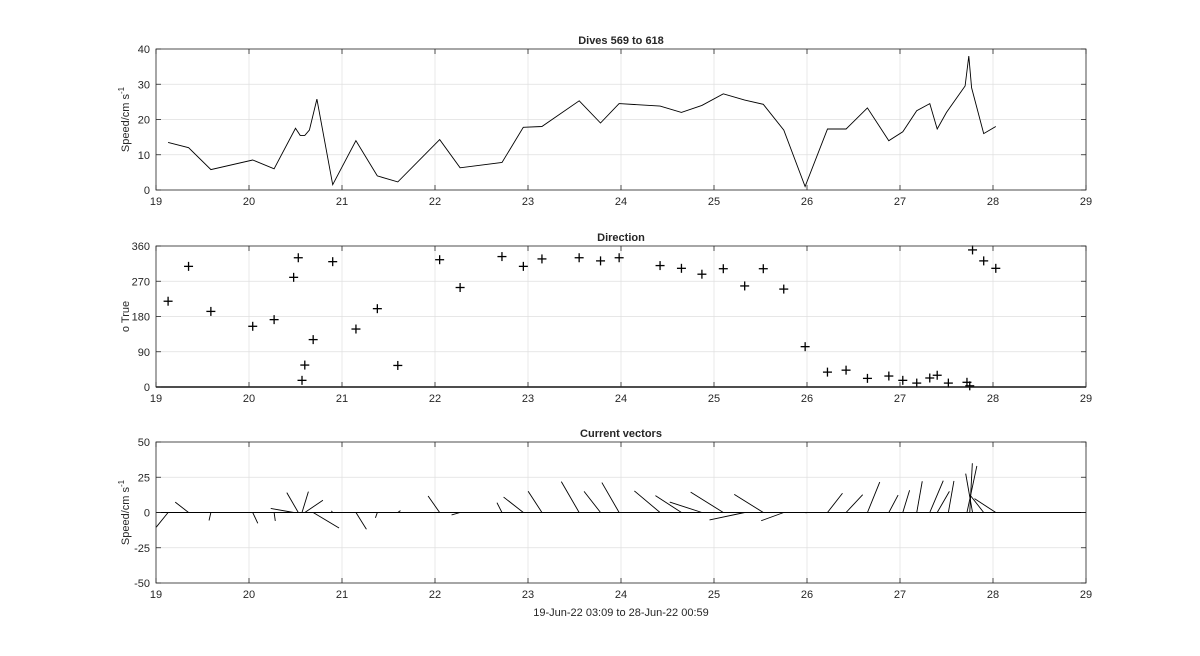 This screenshot has width=1200, height=656. Describe the element at coordinates (144, 353) in the screenshot. I see `y-tick-label: 90` at that location.